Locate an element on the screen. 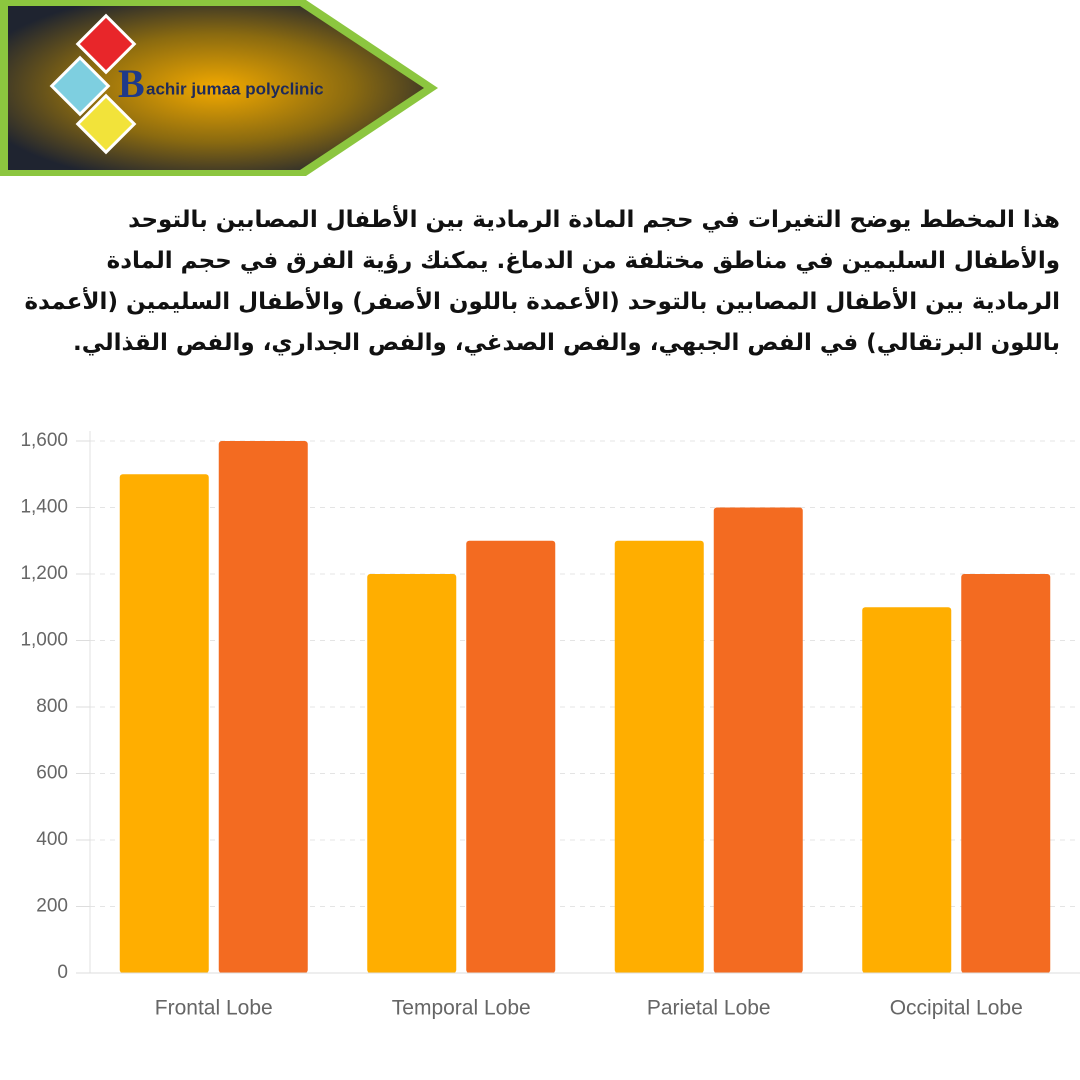 The image size is (1080, 1080). x-tick-label: Frontal Lobe is located at coordinates (214, 1008).